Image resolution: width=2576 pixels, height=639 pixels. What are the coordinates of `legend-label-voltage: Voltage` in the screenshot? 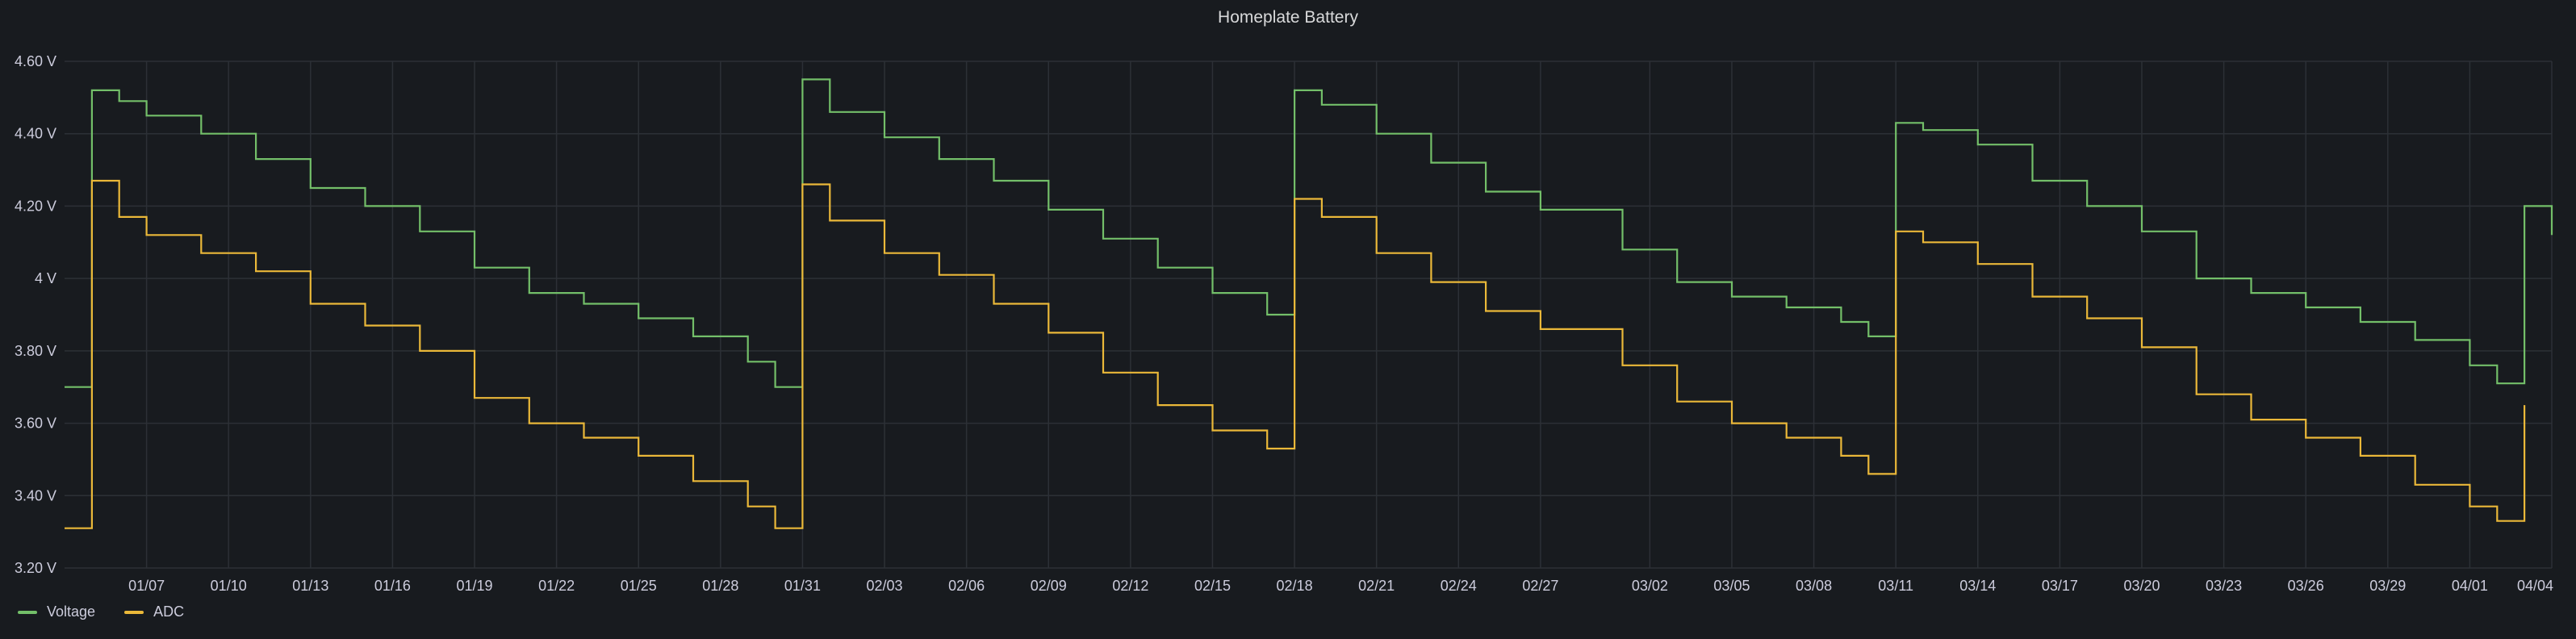 It's located at (71, 612).